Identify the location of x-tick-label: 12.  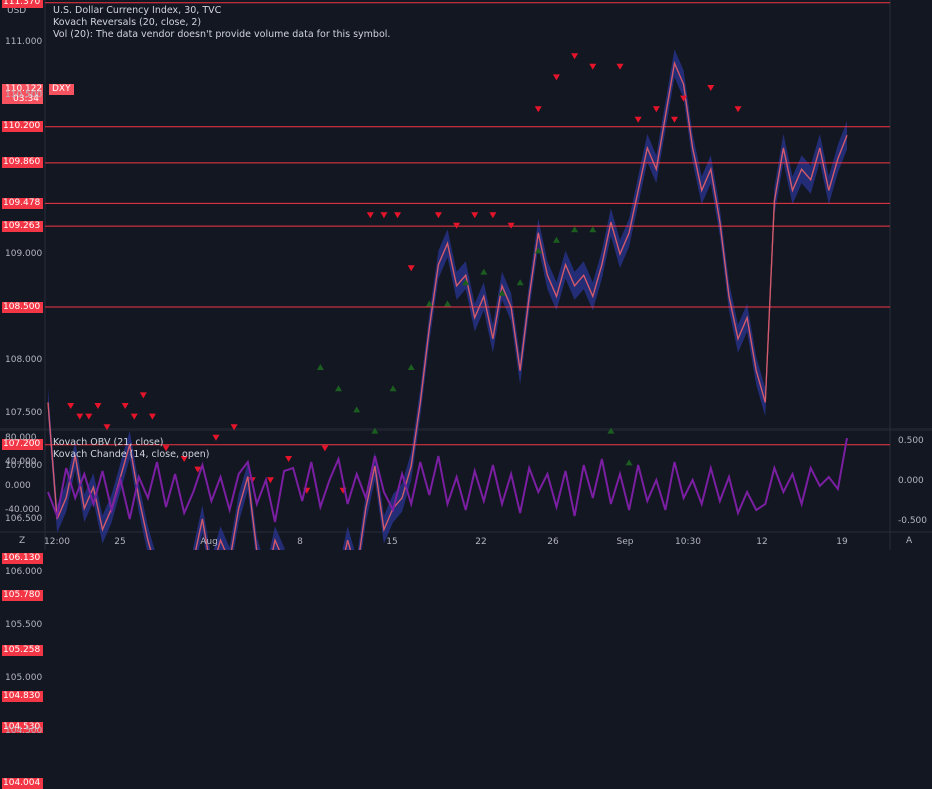
(762, 542).